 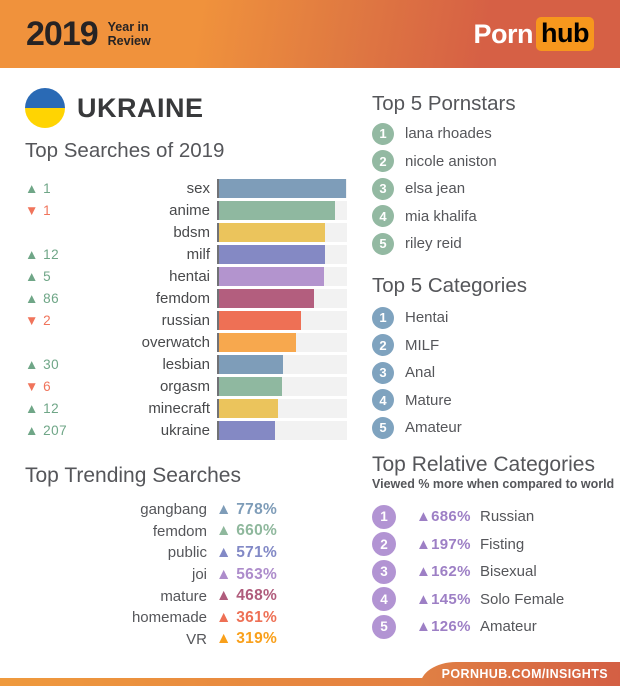 I want to click on relative-item: 1 ▲686% Russian, so click(x=468, y=517).